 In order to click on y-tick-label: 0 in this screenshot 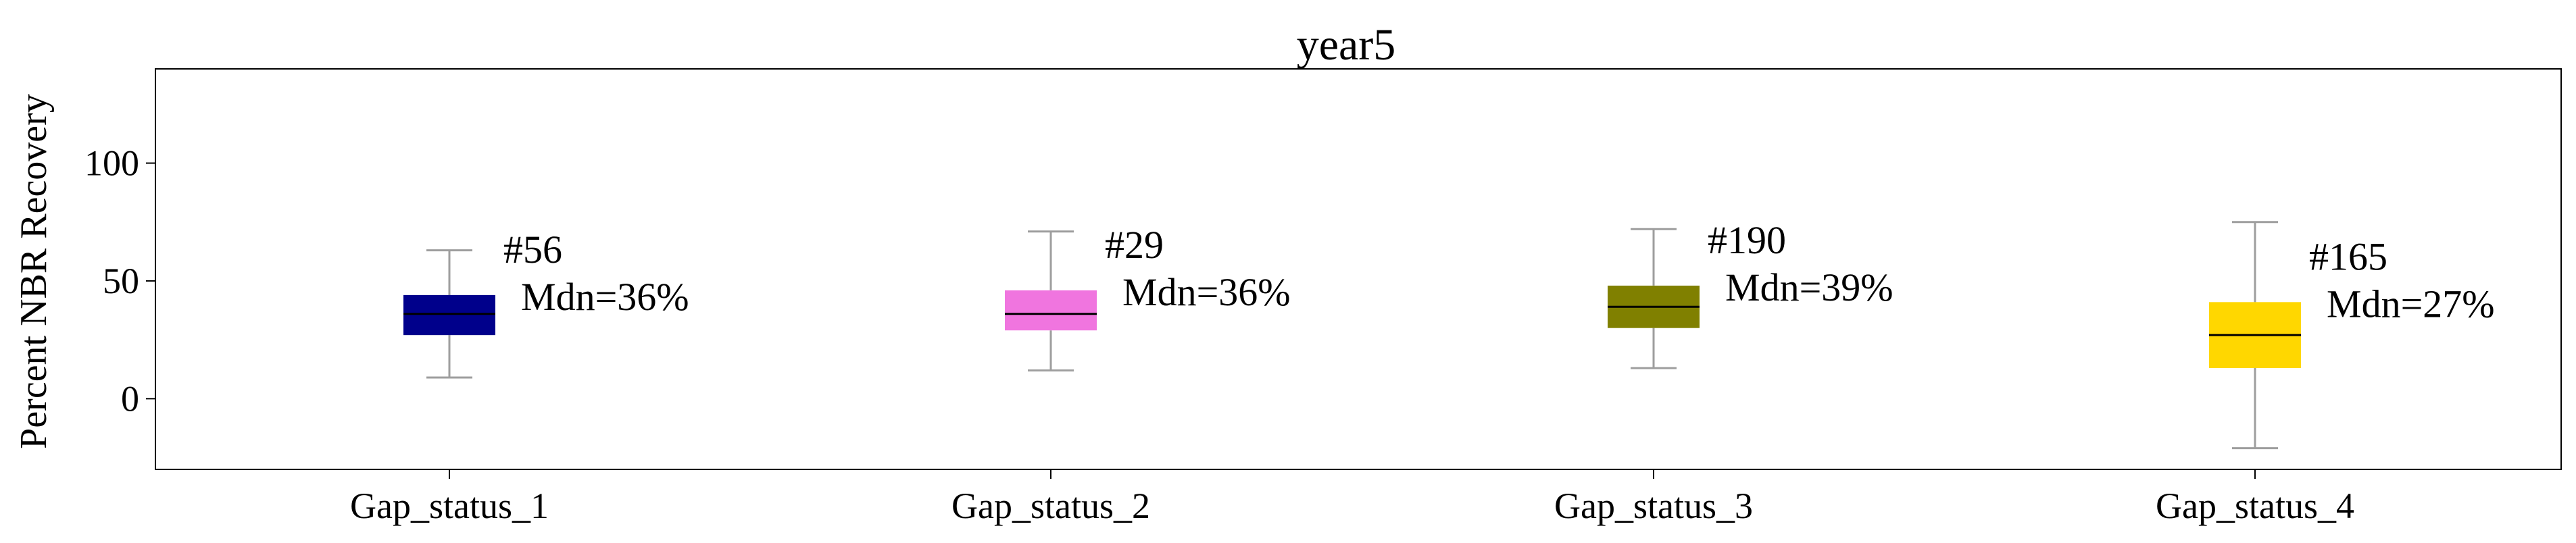, I will do `click(130, 398)`.